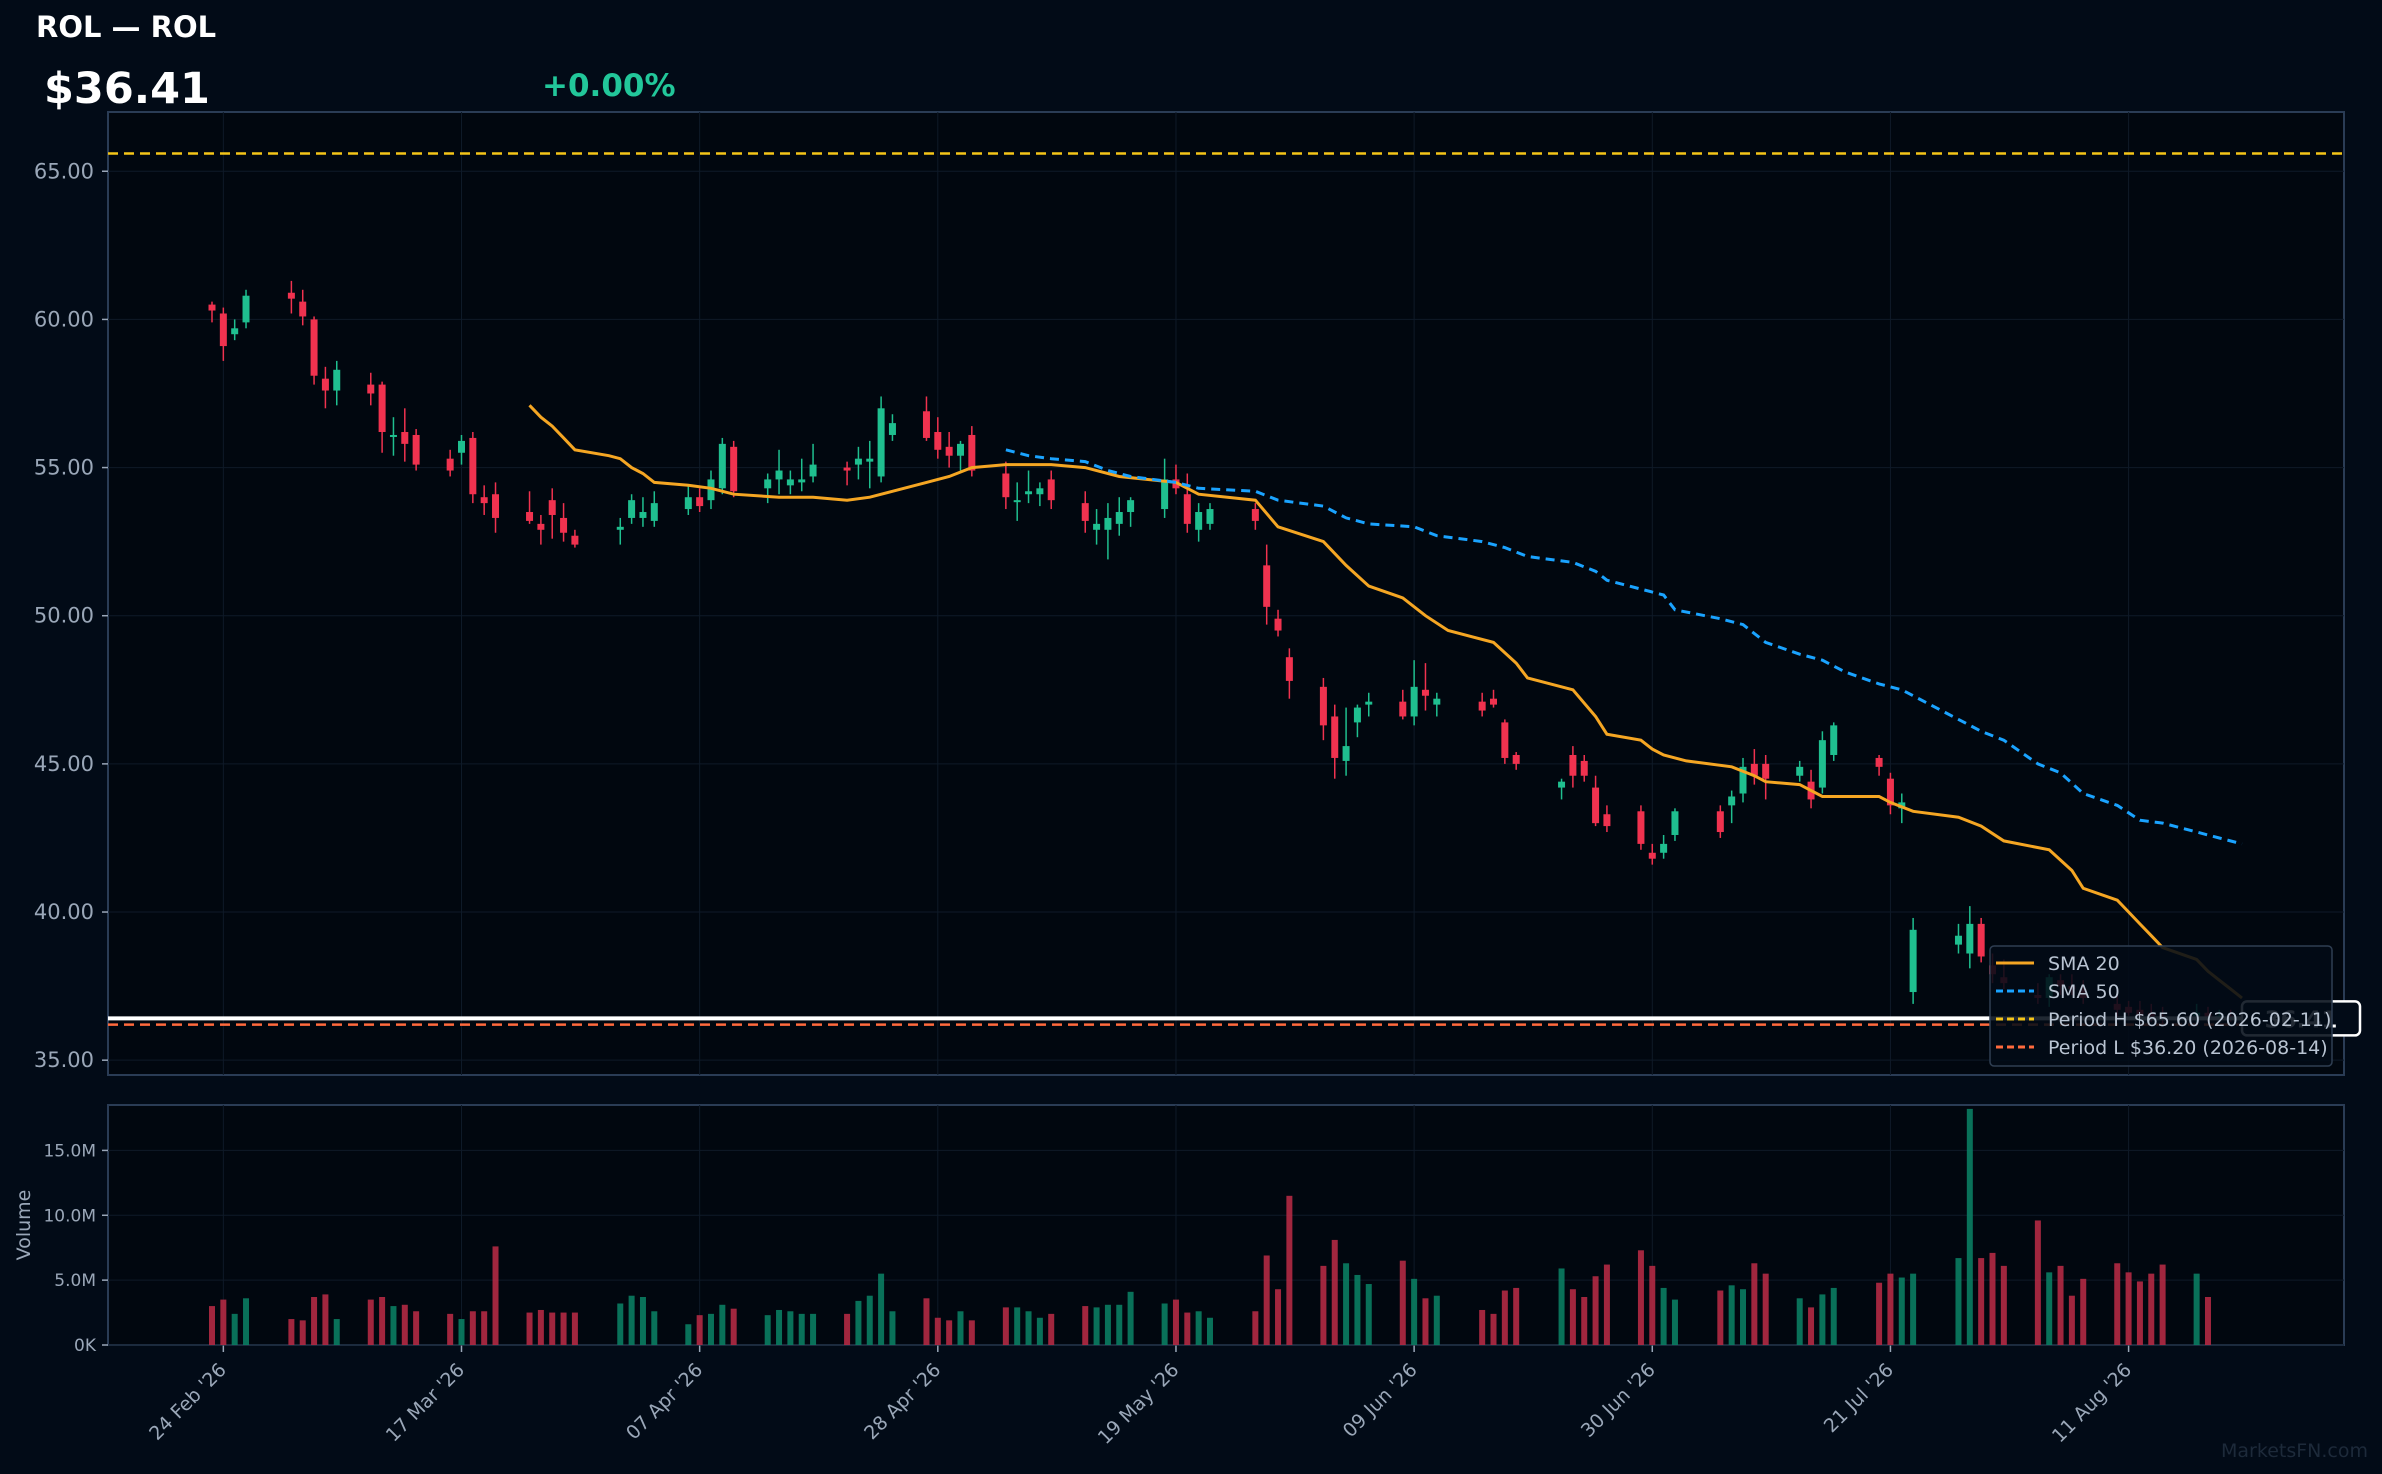 This screenshot has height=1474, width=2382. What do you see at coordinates (24, 1225) in the screenshot?
I see `volume-axis-label: Volume` at bounding box center [24, 1225].